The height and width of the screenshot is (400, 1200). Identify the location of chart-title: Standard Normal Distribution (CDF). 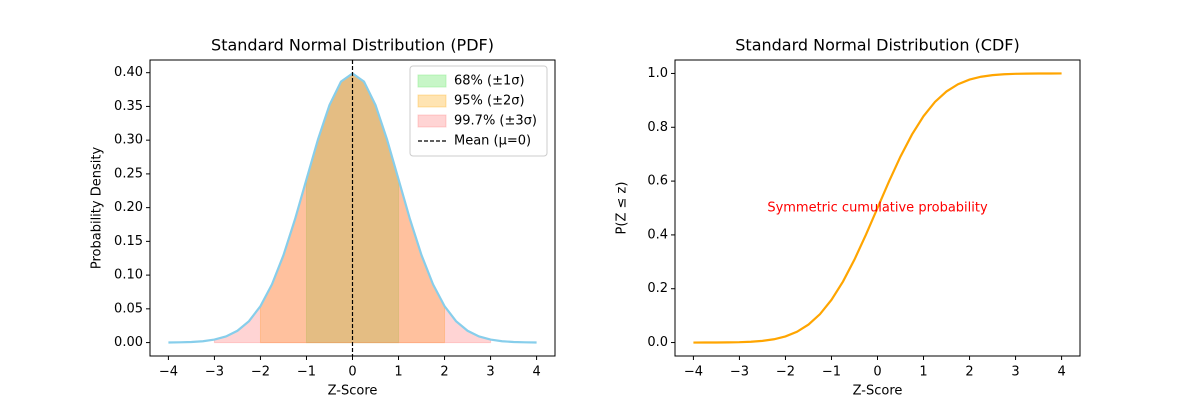
(877, 45).